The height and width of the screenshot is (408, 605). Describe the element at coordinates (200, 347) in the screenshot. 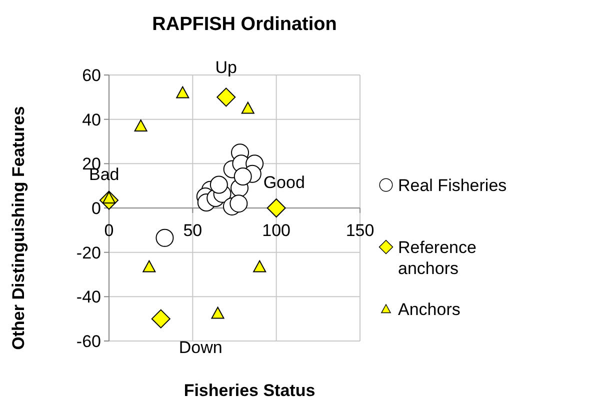

I see `annotation: Down` at that location.